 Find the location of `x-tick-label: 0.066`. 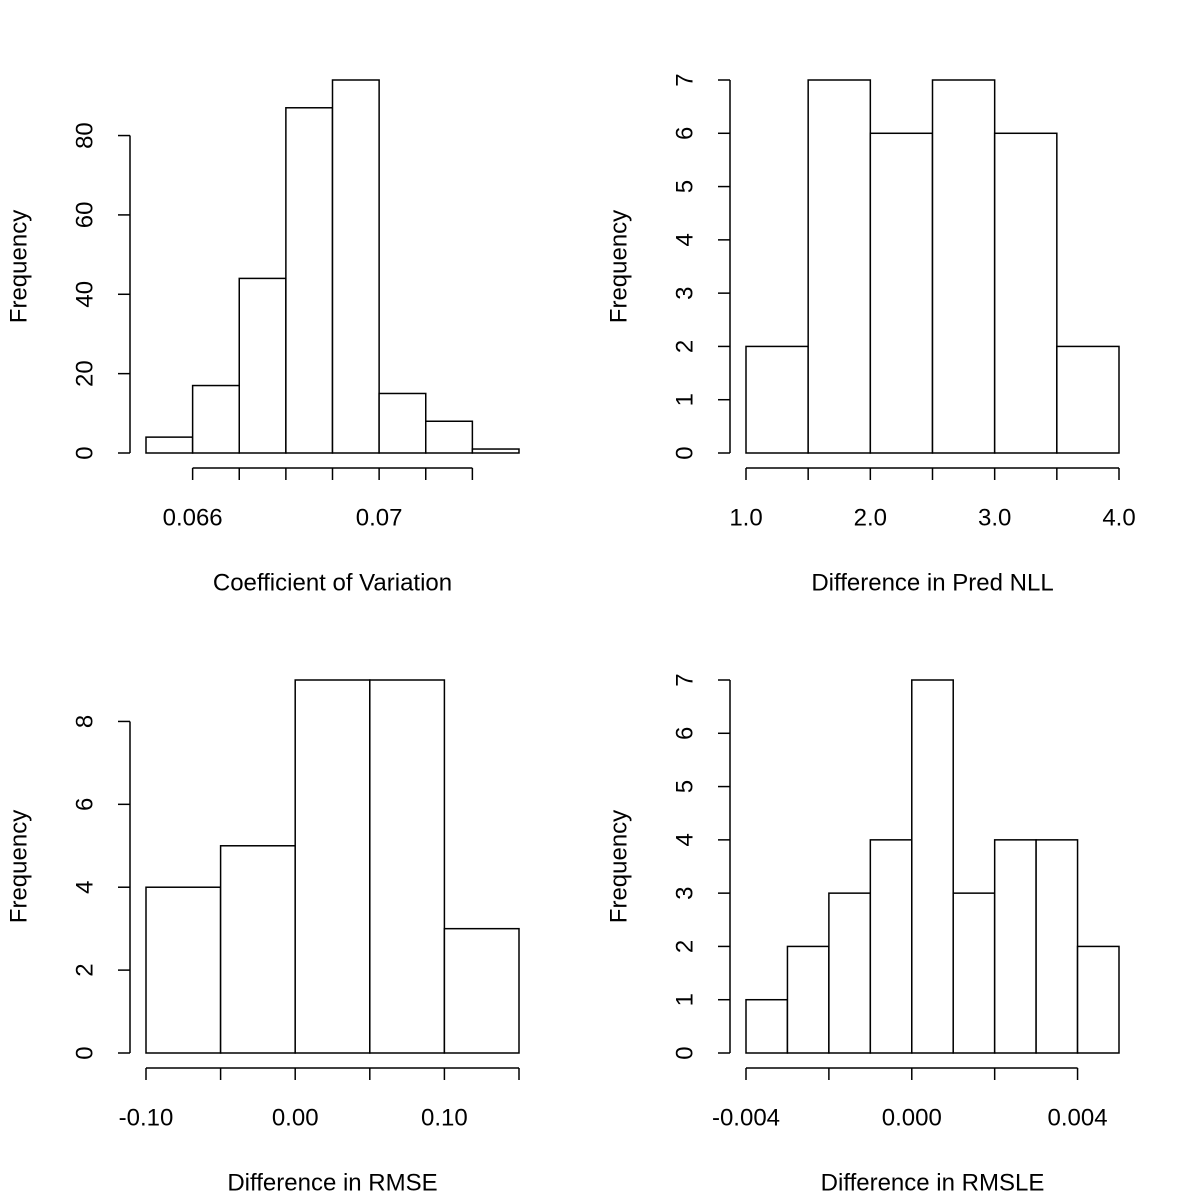

x-tick-label: 0.066 is located at coordinates (193, 517).